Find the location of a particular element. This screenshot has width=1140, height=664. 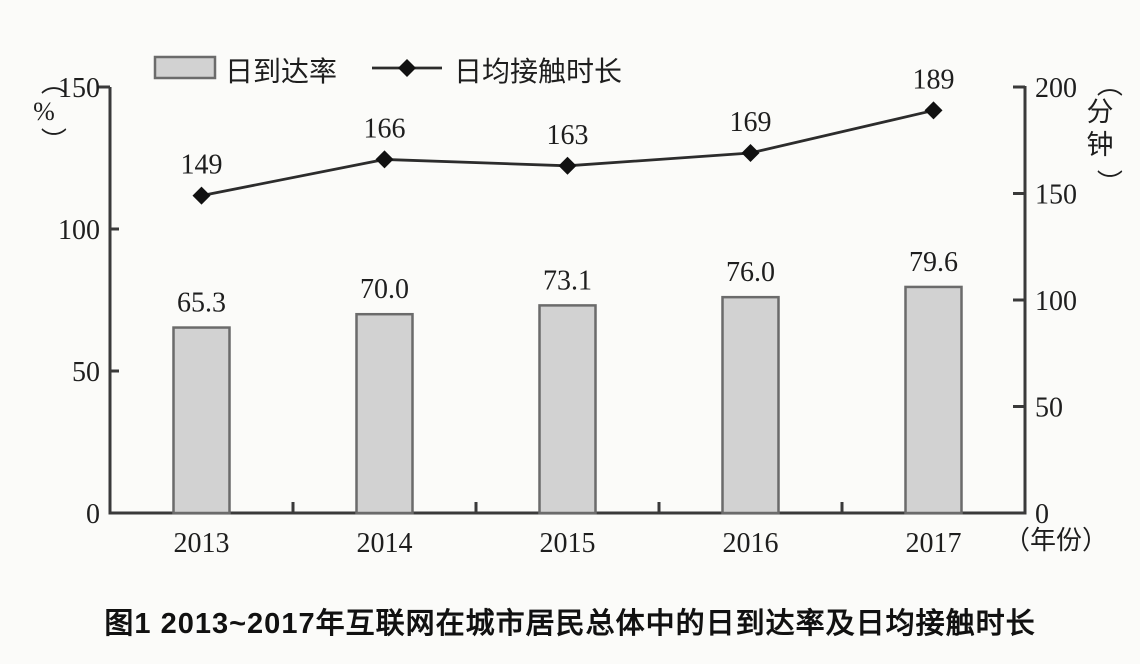

line-point-2017 is located at coordinates (933, 110).